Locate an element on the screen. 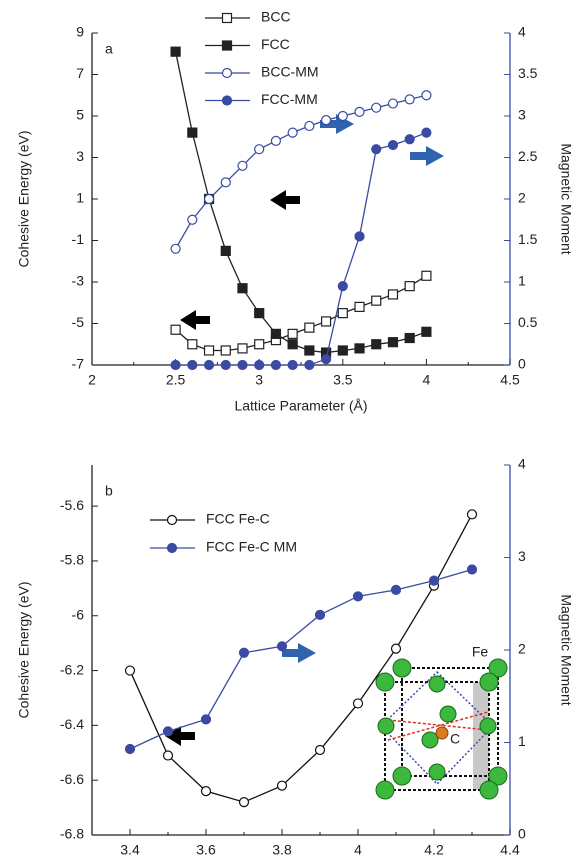  x-axis-label: Lattice Parameter (Å) is located at coordinates (300, 406).